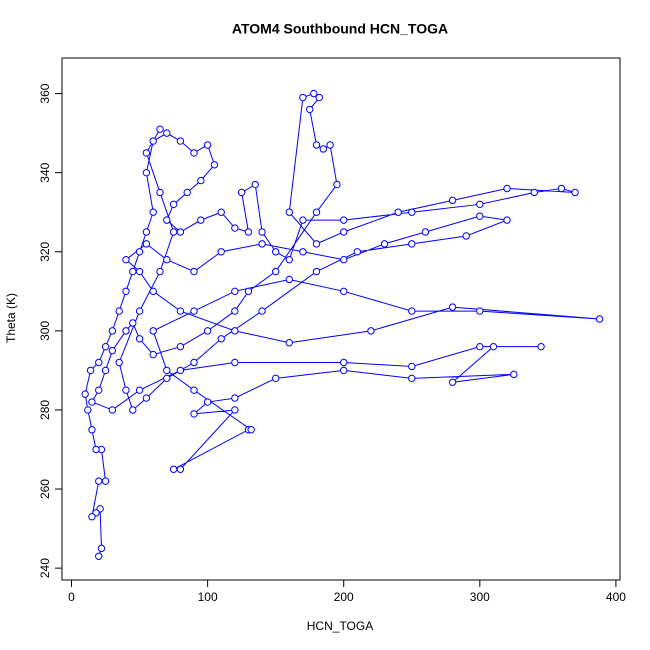 The width and height of the screenshot is (650, 650). What do you see at coordinates (616, 597) in the screenshot?
I see `x-tick-label: 400` at bounding box center [616, 597].